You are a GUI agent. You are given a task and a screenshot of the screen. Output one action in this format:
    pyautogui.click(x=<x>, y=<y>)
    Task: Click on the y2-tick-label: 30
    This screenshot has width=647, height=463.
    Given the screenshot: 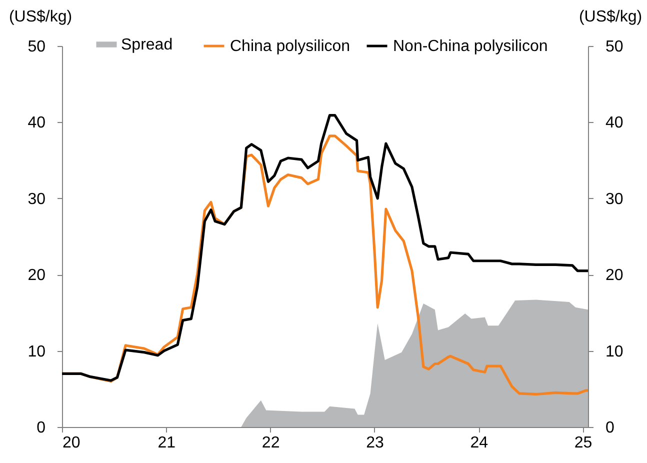 What is the action you would take?
    pyautogui.click(x=615, y=199)
    